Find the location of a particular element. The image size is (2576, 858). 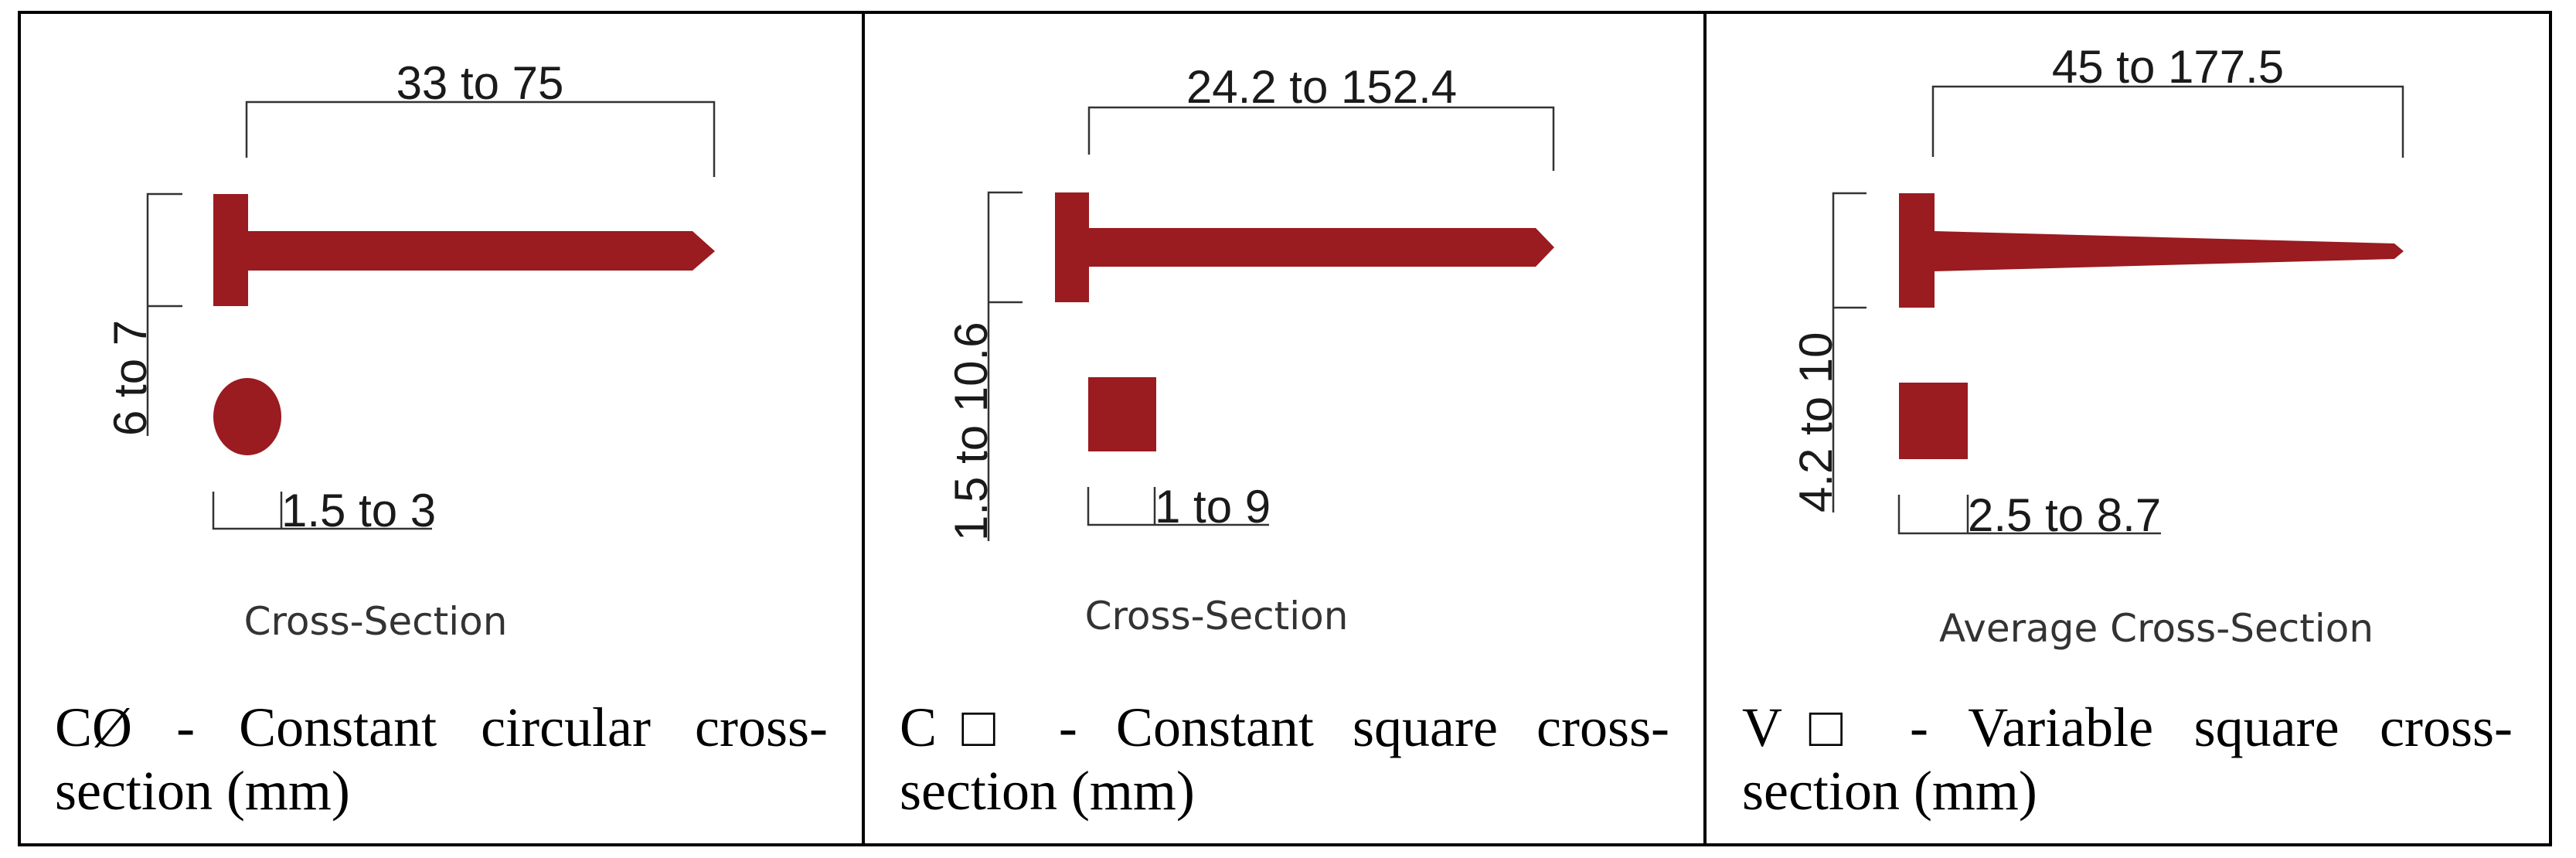

head-label: 4.2 to 10 is located at coordinates (1816, 422).